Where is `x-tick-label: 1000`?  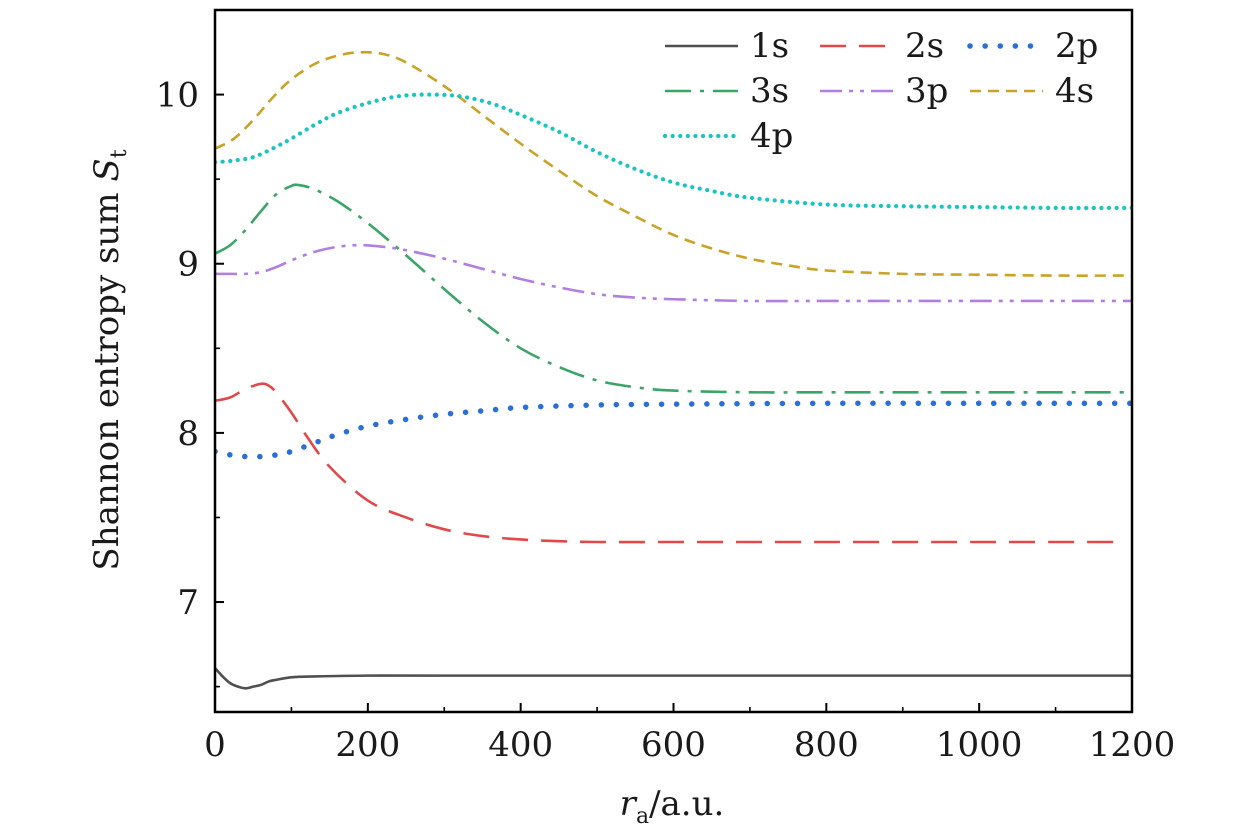
x-tick-label: 1000 is located at coordinates (979, 745).